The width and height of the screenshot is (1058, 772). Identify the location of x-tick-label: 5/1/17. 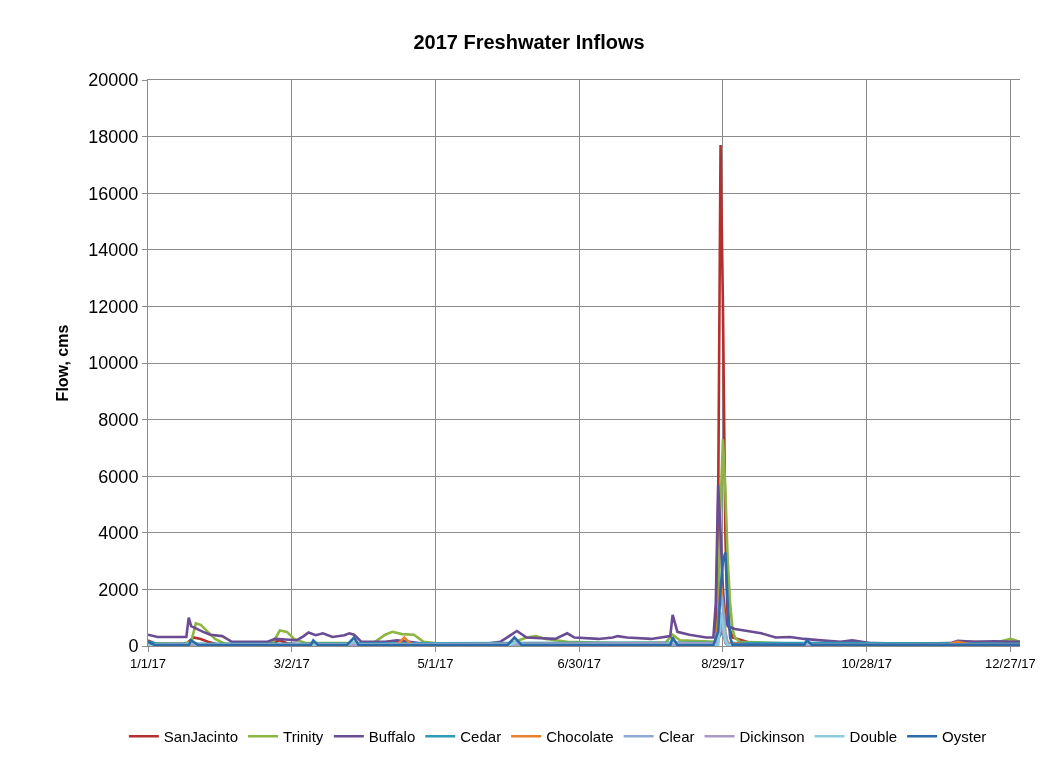
(435, 663).